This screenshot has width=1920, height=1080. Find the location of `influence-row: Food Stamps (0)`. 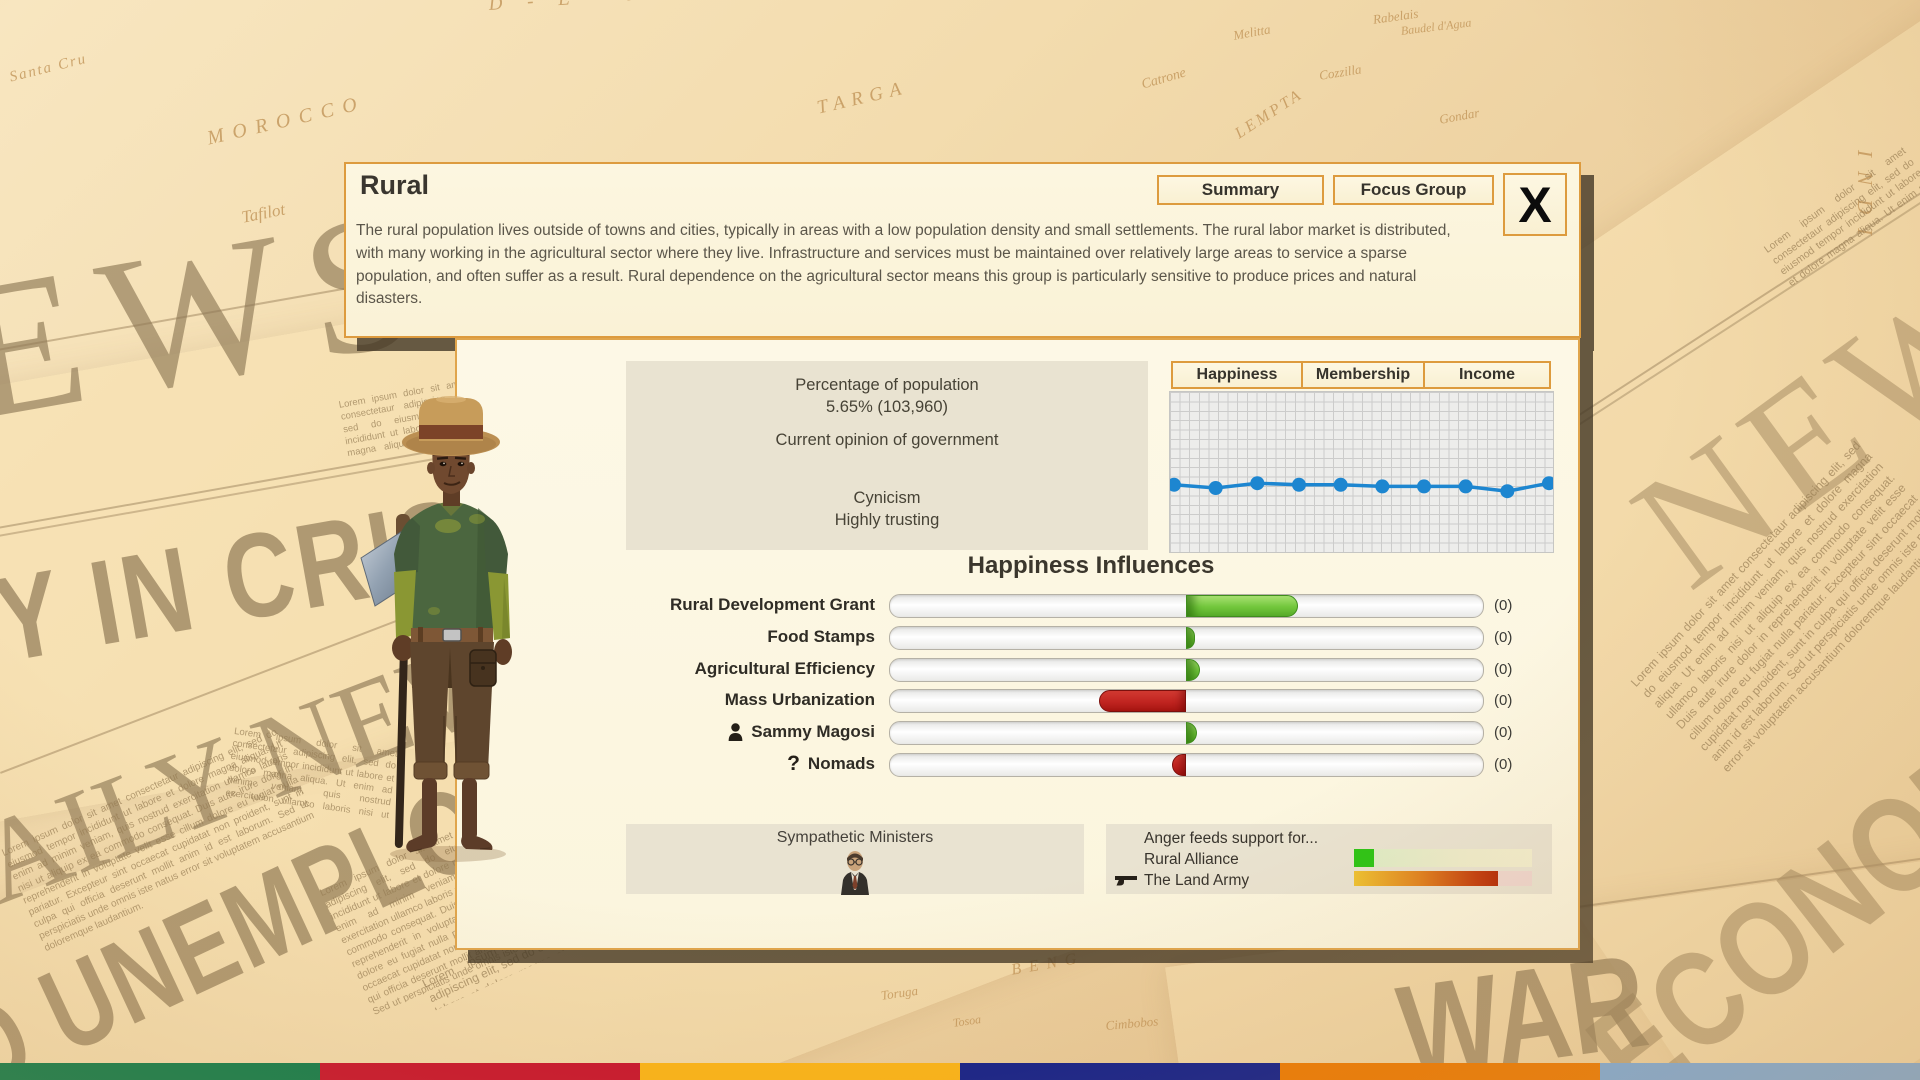

influence-row: Food Stamps (0) is located at coordinates (1017, 637).